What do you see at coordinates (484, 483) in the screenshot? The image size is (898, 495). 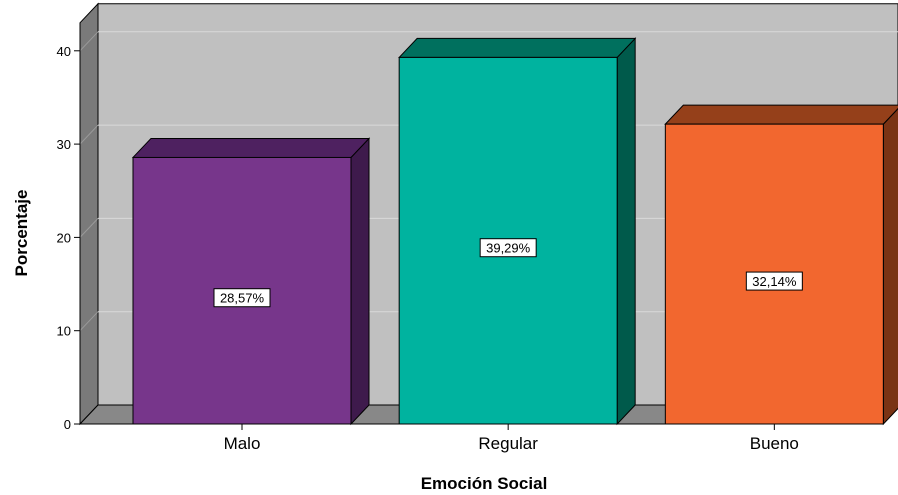 I see `x-axis-title: Emoción Social` at bounding box center [484, 483].